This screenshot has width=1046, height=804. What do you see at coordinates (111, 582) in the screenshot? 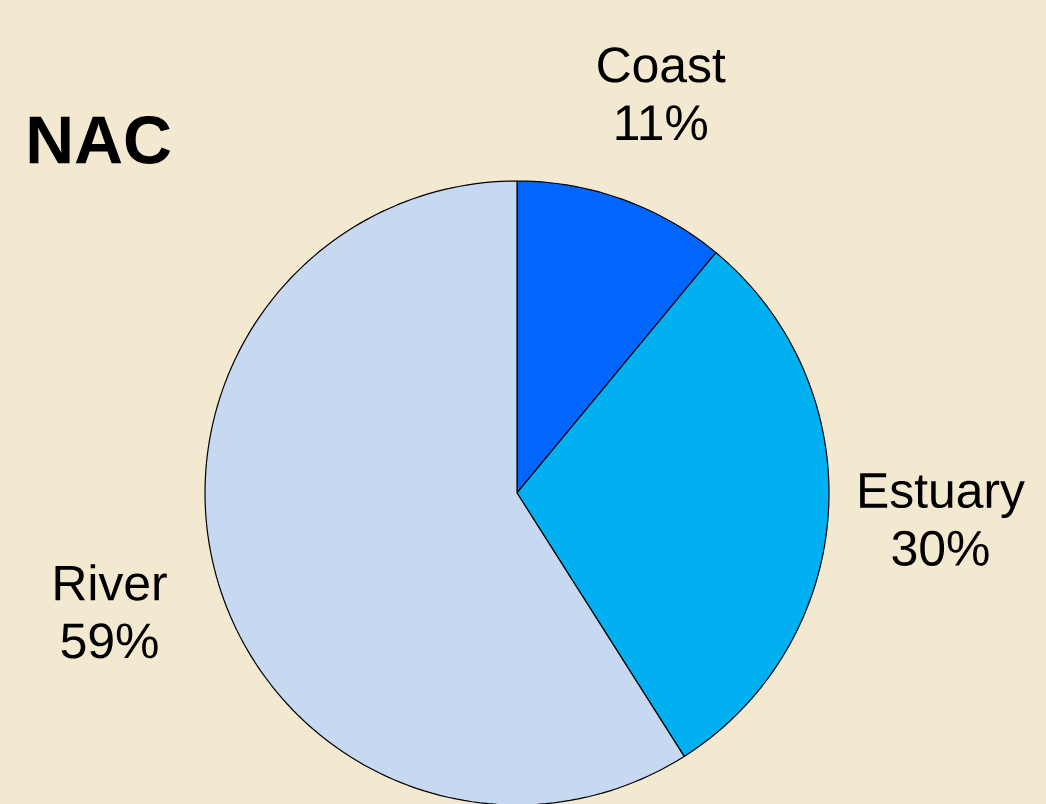
I see `slice-label: River` at bounding box center [111, 582].